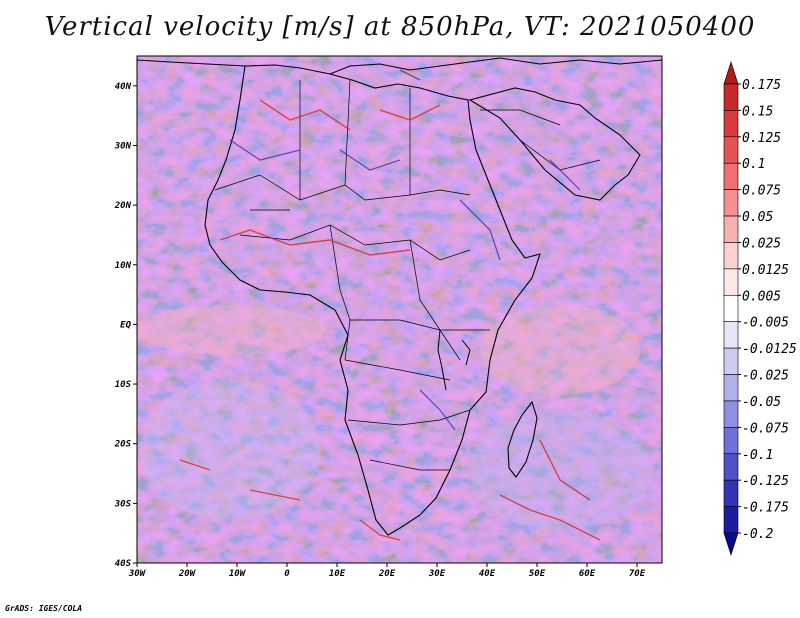  I want to click on arabia-coastline, so click(554, 144).